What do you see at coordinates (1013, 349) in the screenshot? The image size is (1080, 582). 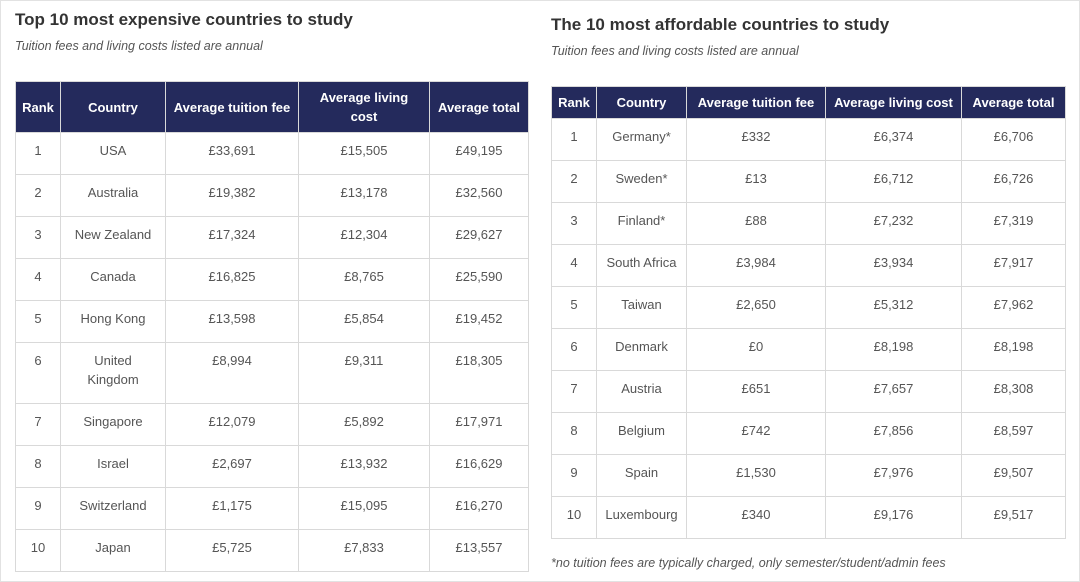 I see `total-cell: £8,198` at bounding box center [1013, 349].